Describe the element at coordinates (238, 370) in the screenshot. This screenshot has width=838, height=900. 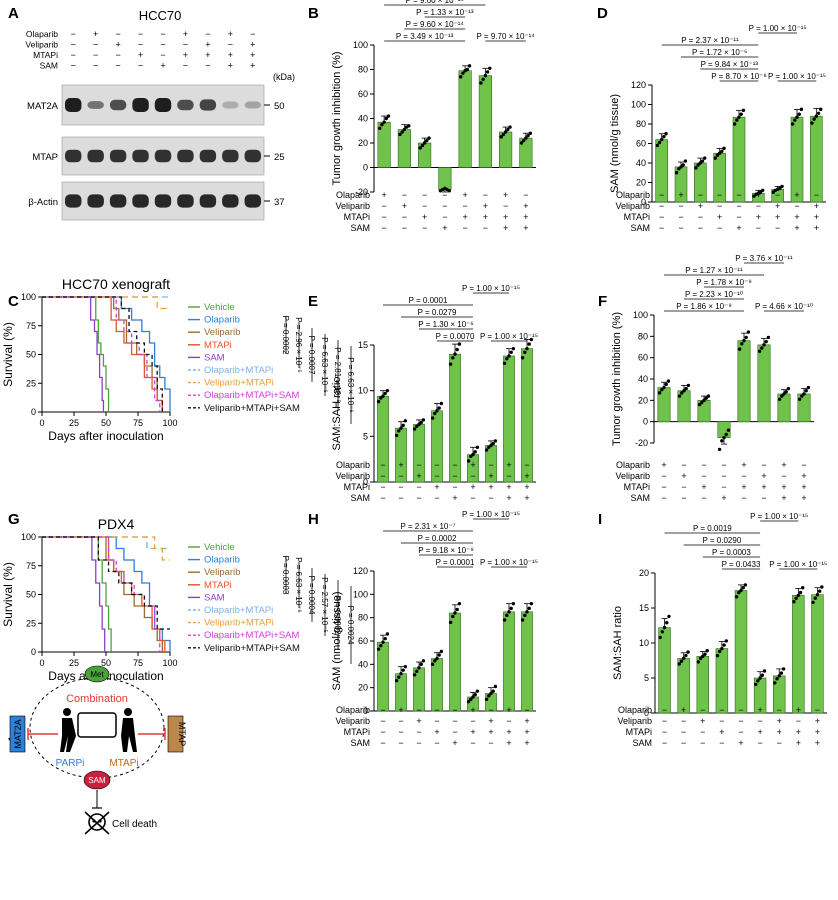
I see `legend-label: Olaparib+MTAPi` at that location.